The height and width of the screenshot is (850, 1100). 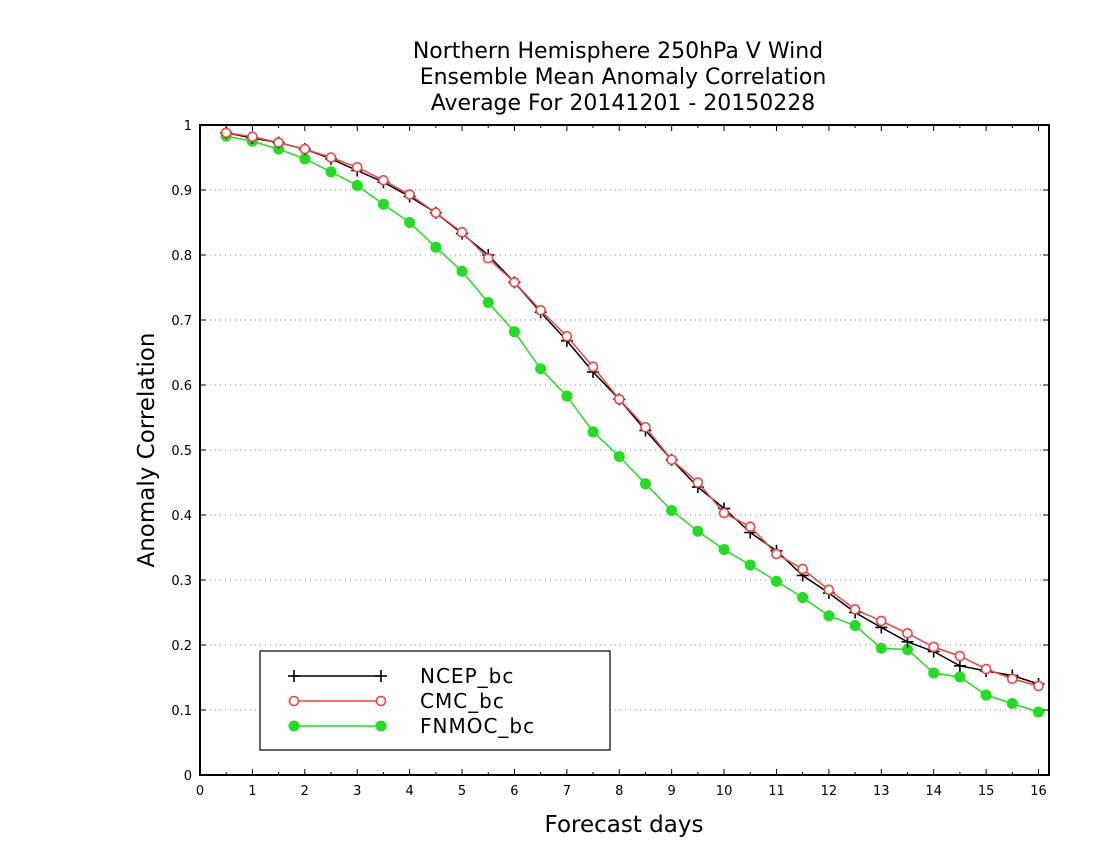 What do you see at coordinates (400, 676) in the screenshot?
I see `legend-entry: NCEP_bc` at bounding box center [400, 676].